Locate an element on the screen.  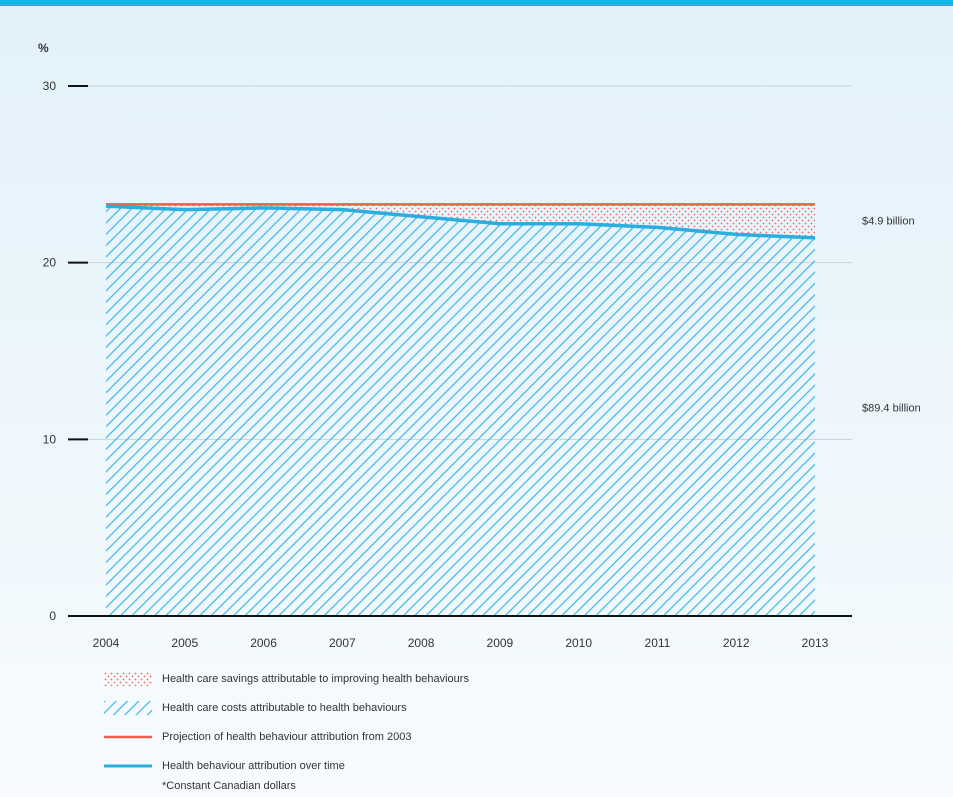
y-tick-label: 0 is located at coordinates (52, 616).